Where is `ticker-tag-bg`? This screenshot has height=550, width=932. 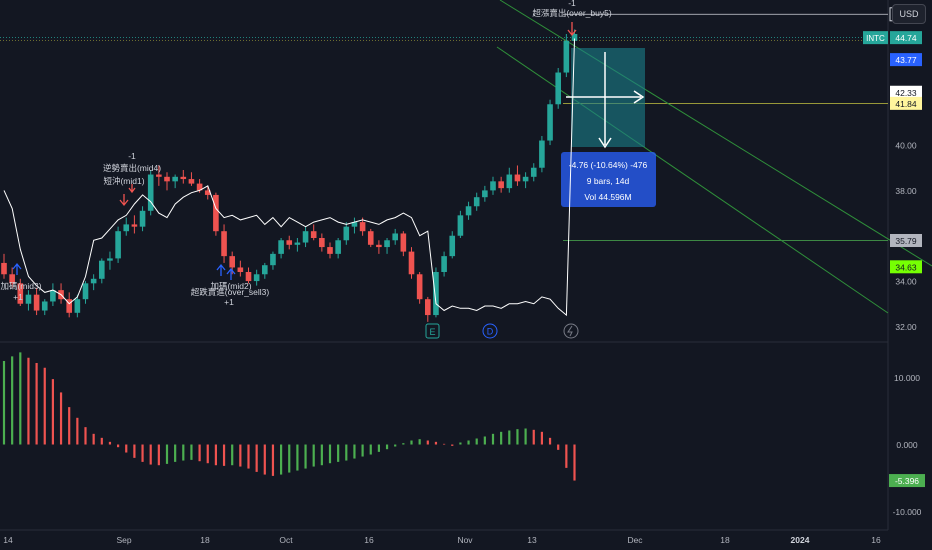
ticker-tag-bg is located at coordinates (875, 38).